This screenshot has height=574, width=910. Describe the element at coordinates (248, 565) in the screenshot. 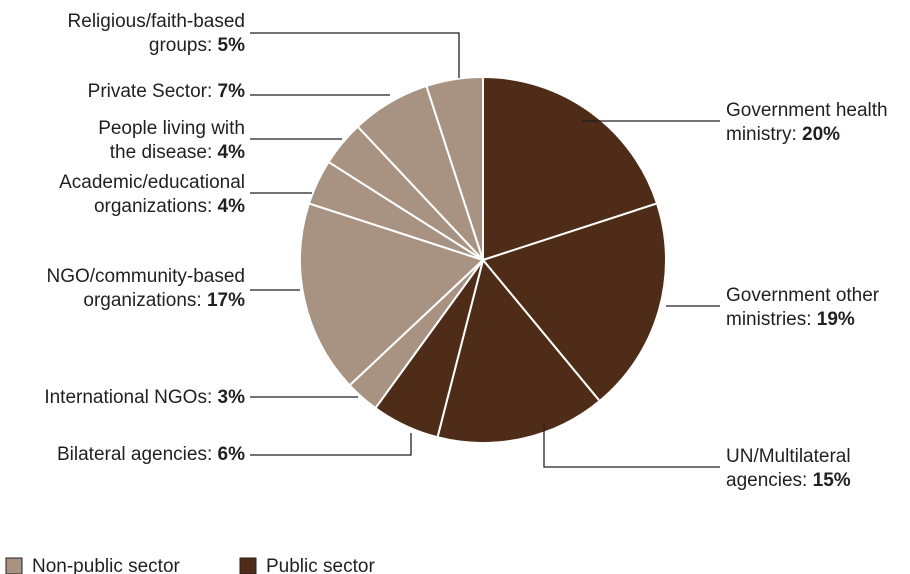

I see `legend-swatch-public` at that location.